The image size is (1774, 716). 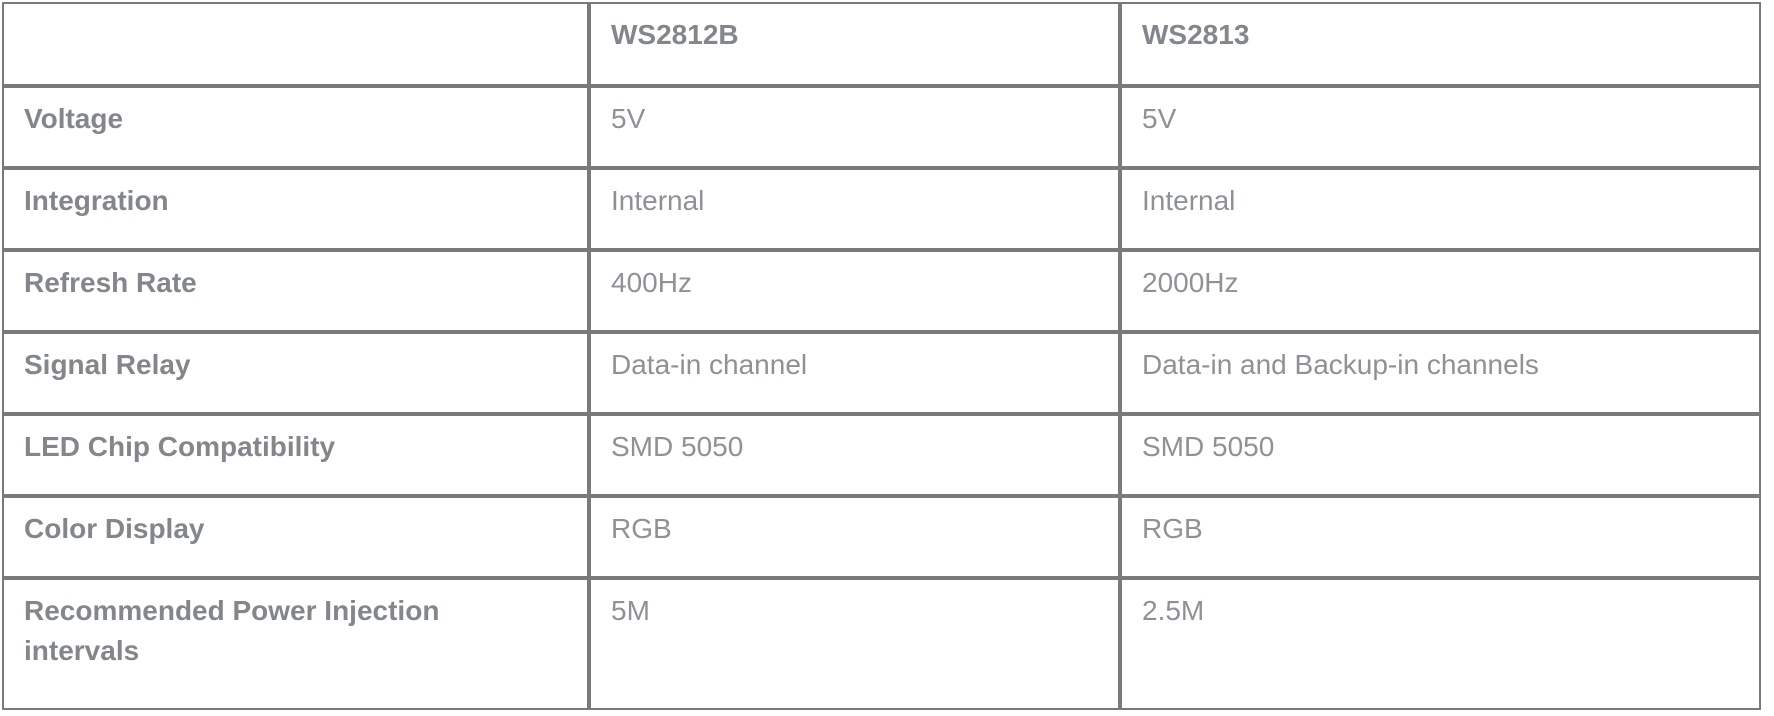 I want to click on signal-relay-ws2812b-value: Data-in channel, so click(x=854, y=373).